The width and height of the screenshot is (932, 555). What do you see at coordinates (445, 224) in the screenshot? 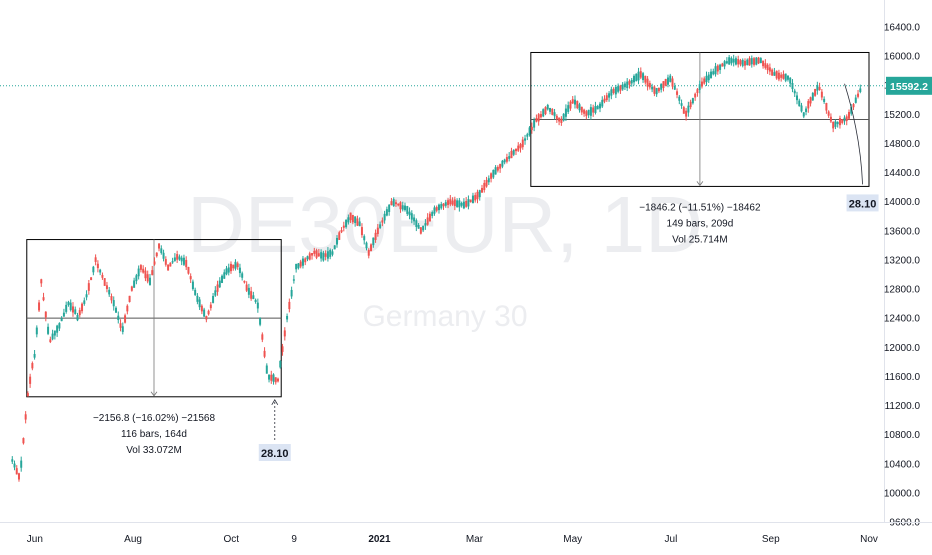
I see `watermark-symbol: DE30EUR, 1D` at bounding box center [445, 224].